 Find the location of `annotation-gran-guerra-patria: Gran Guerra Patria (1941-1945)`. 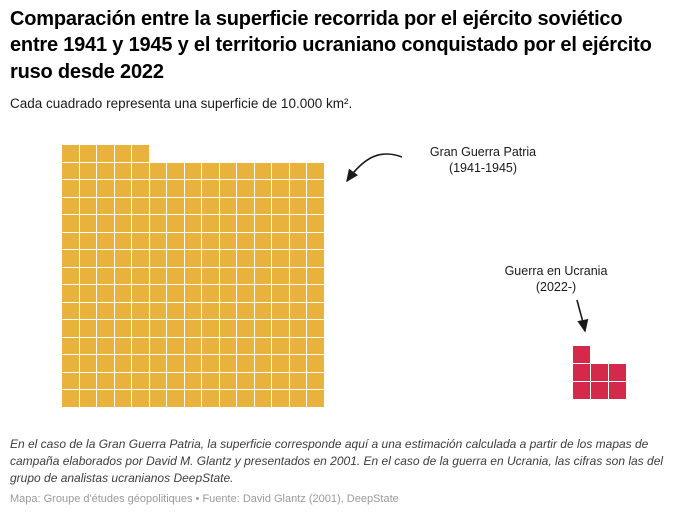

annotation-gran-guerra-patria: Gran Guerra Patria (1941-1945) is located at coordinates (483, 160).